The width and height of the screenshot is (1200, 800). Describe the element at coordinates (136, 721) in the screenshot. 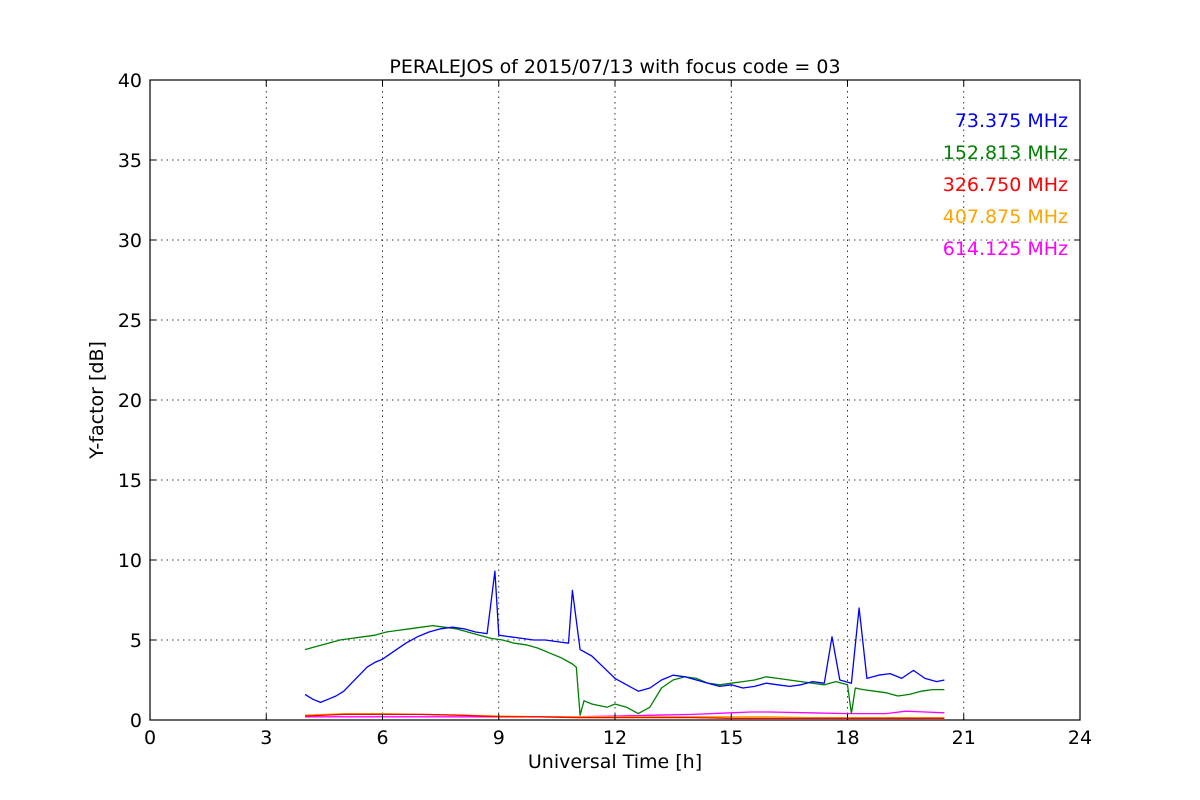

I see `y-tick-label: 0` at that location.